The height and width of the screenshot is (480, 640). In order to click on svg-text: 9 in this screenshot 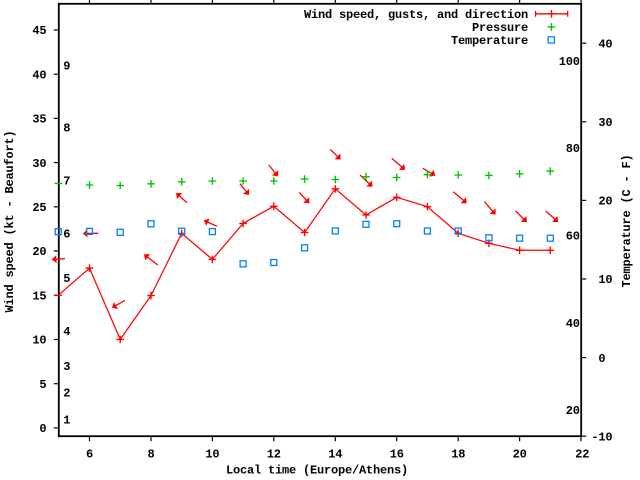, I will do `click(66, 67)`.